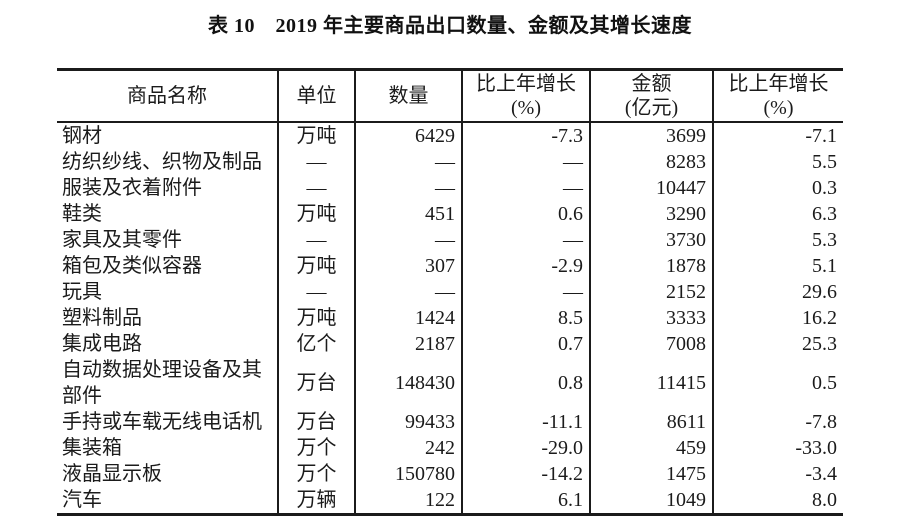 The height and width of the screenshot is (519, 900). Describe the element at coordinates (408, 447) in the screenshot. I see `cell-quantity: 242` at that location.